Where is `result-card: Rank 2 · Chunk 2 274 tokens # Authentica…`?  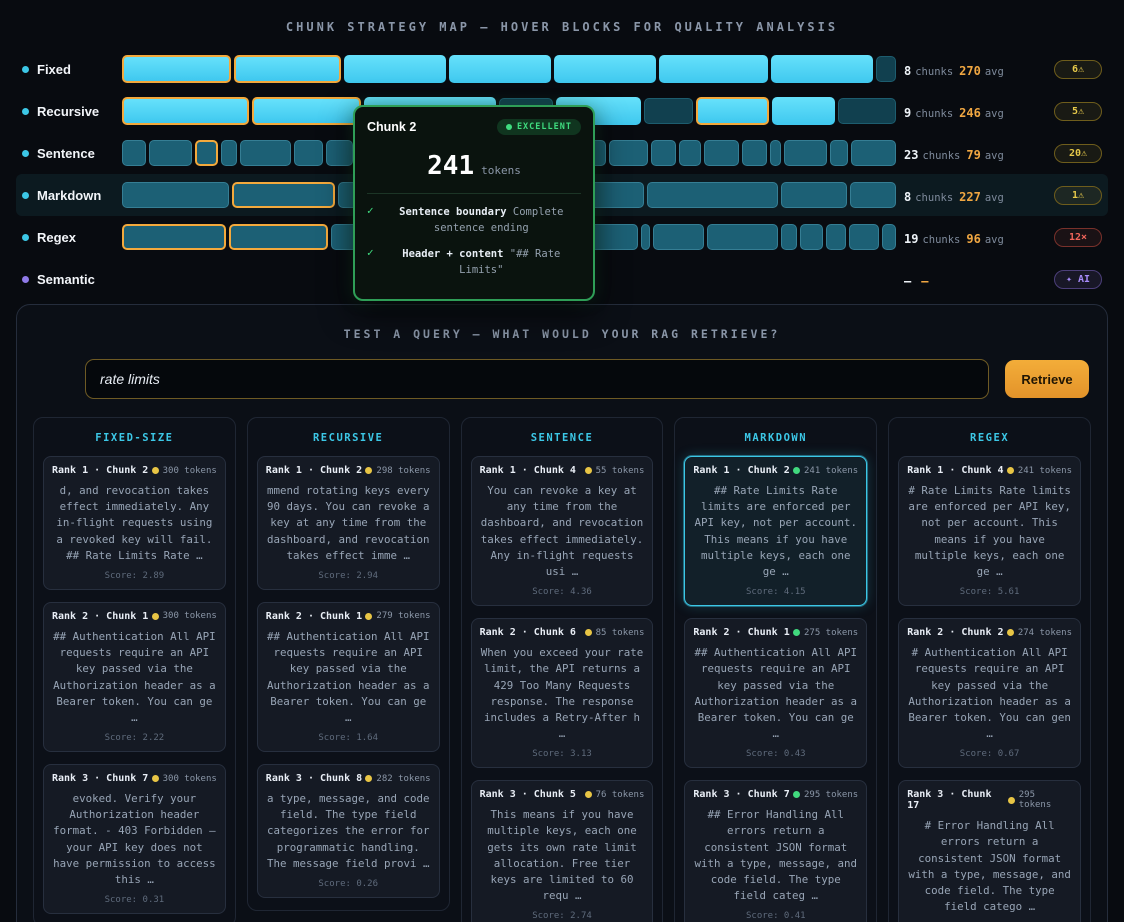 result-card: Rank 2 · Chunk 2 274 tokens # Authentica… is located at coordinates (989, 693).